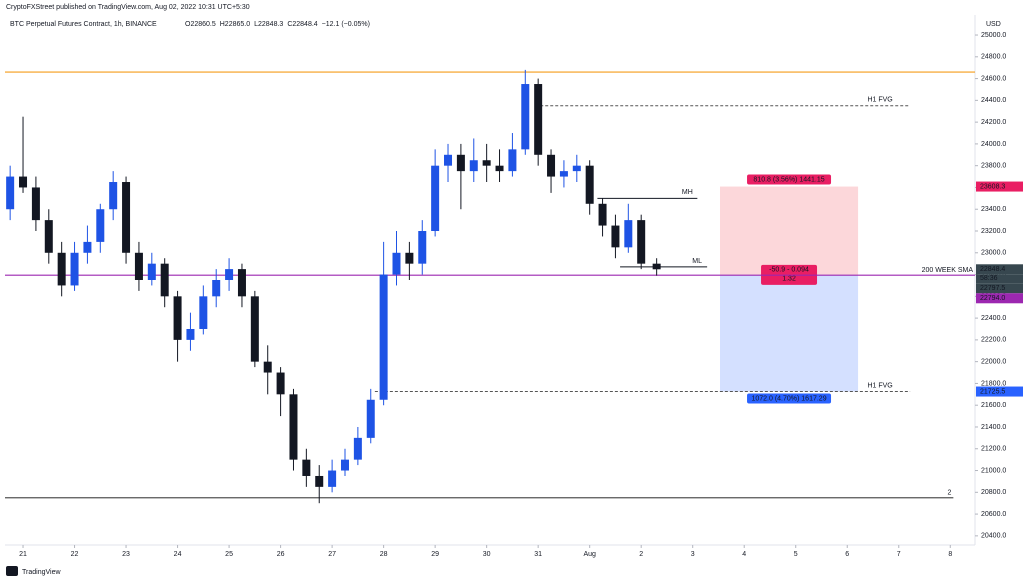  What do you see at coordinates (693, 554) in the screenshot?
I see `x-tick-label: 3` at bounding box center [693, 554].